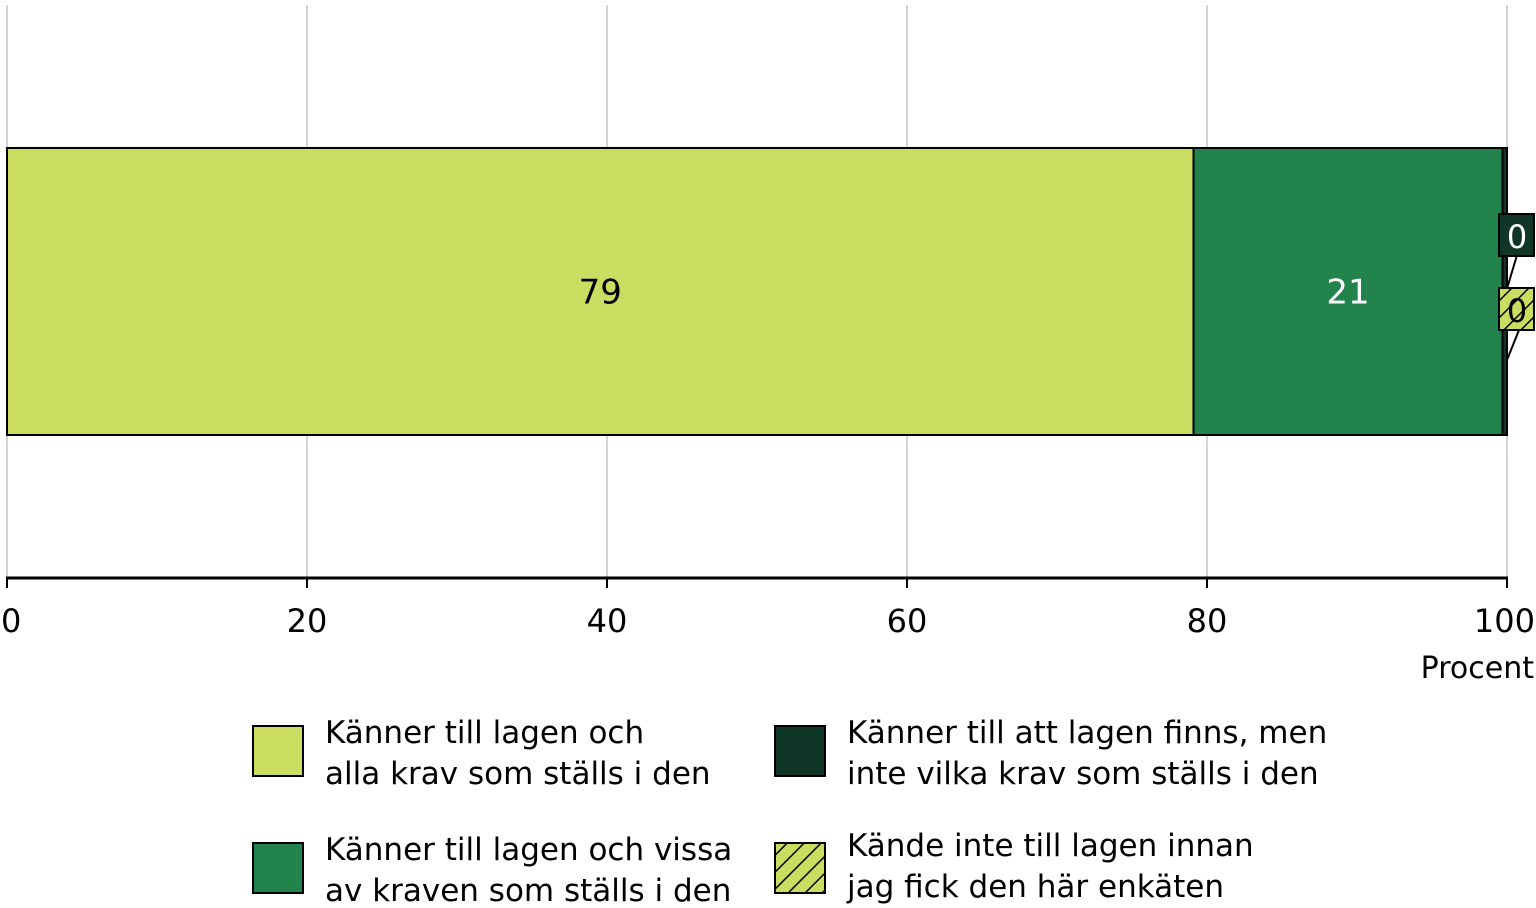  I want to click on legend-label: Kände inte till lagen innan, so click(1050, 846).